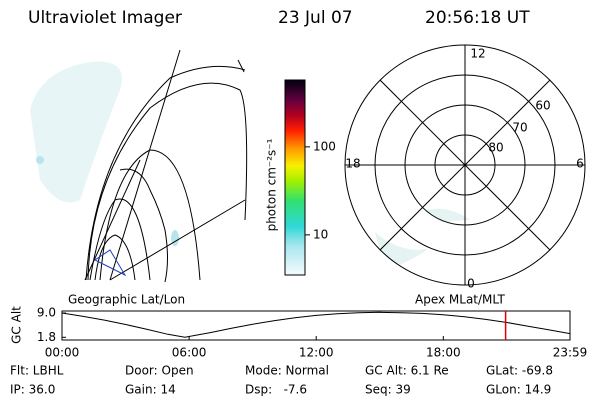 The width and height of the screenshot is (600, 400). Describe the element at coordinates (542, 106) in the screenshot. I see `lat-label: 60` at that location.